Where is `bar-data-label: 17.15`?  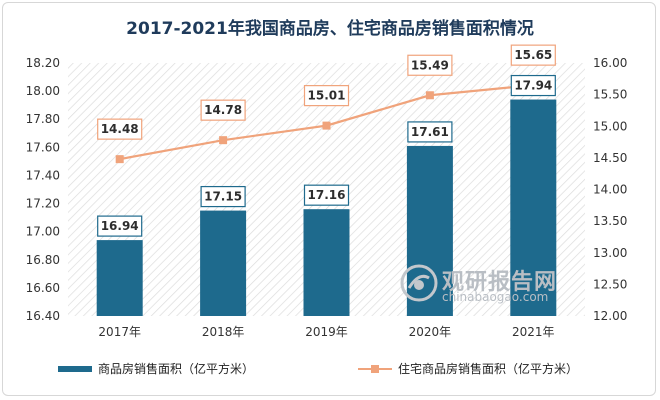 bar-data-label: 17.15 is located at coordinates (223, 197).